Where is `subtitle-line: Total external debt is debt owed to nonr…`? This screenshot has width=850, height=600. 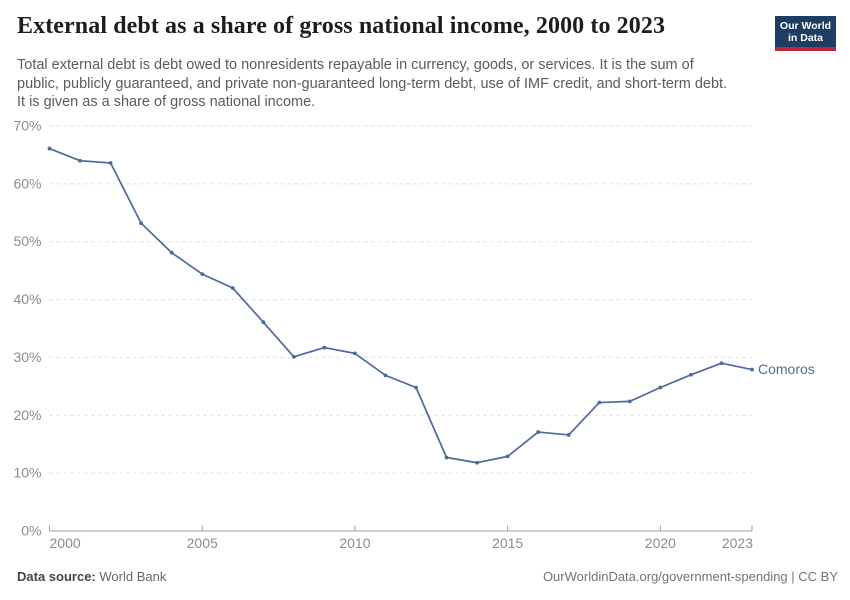
subtitle-line: Total external debt is debt owed to nonr… is located at coordinates (355, 65).